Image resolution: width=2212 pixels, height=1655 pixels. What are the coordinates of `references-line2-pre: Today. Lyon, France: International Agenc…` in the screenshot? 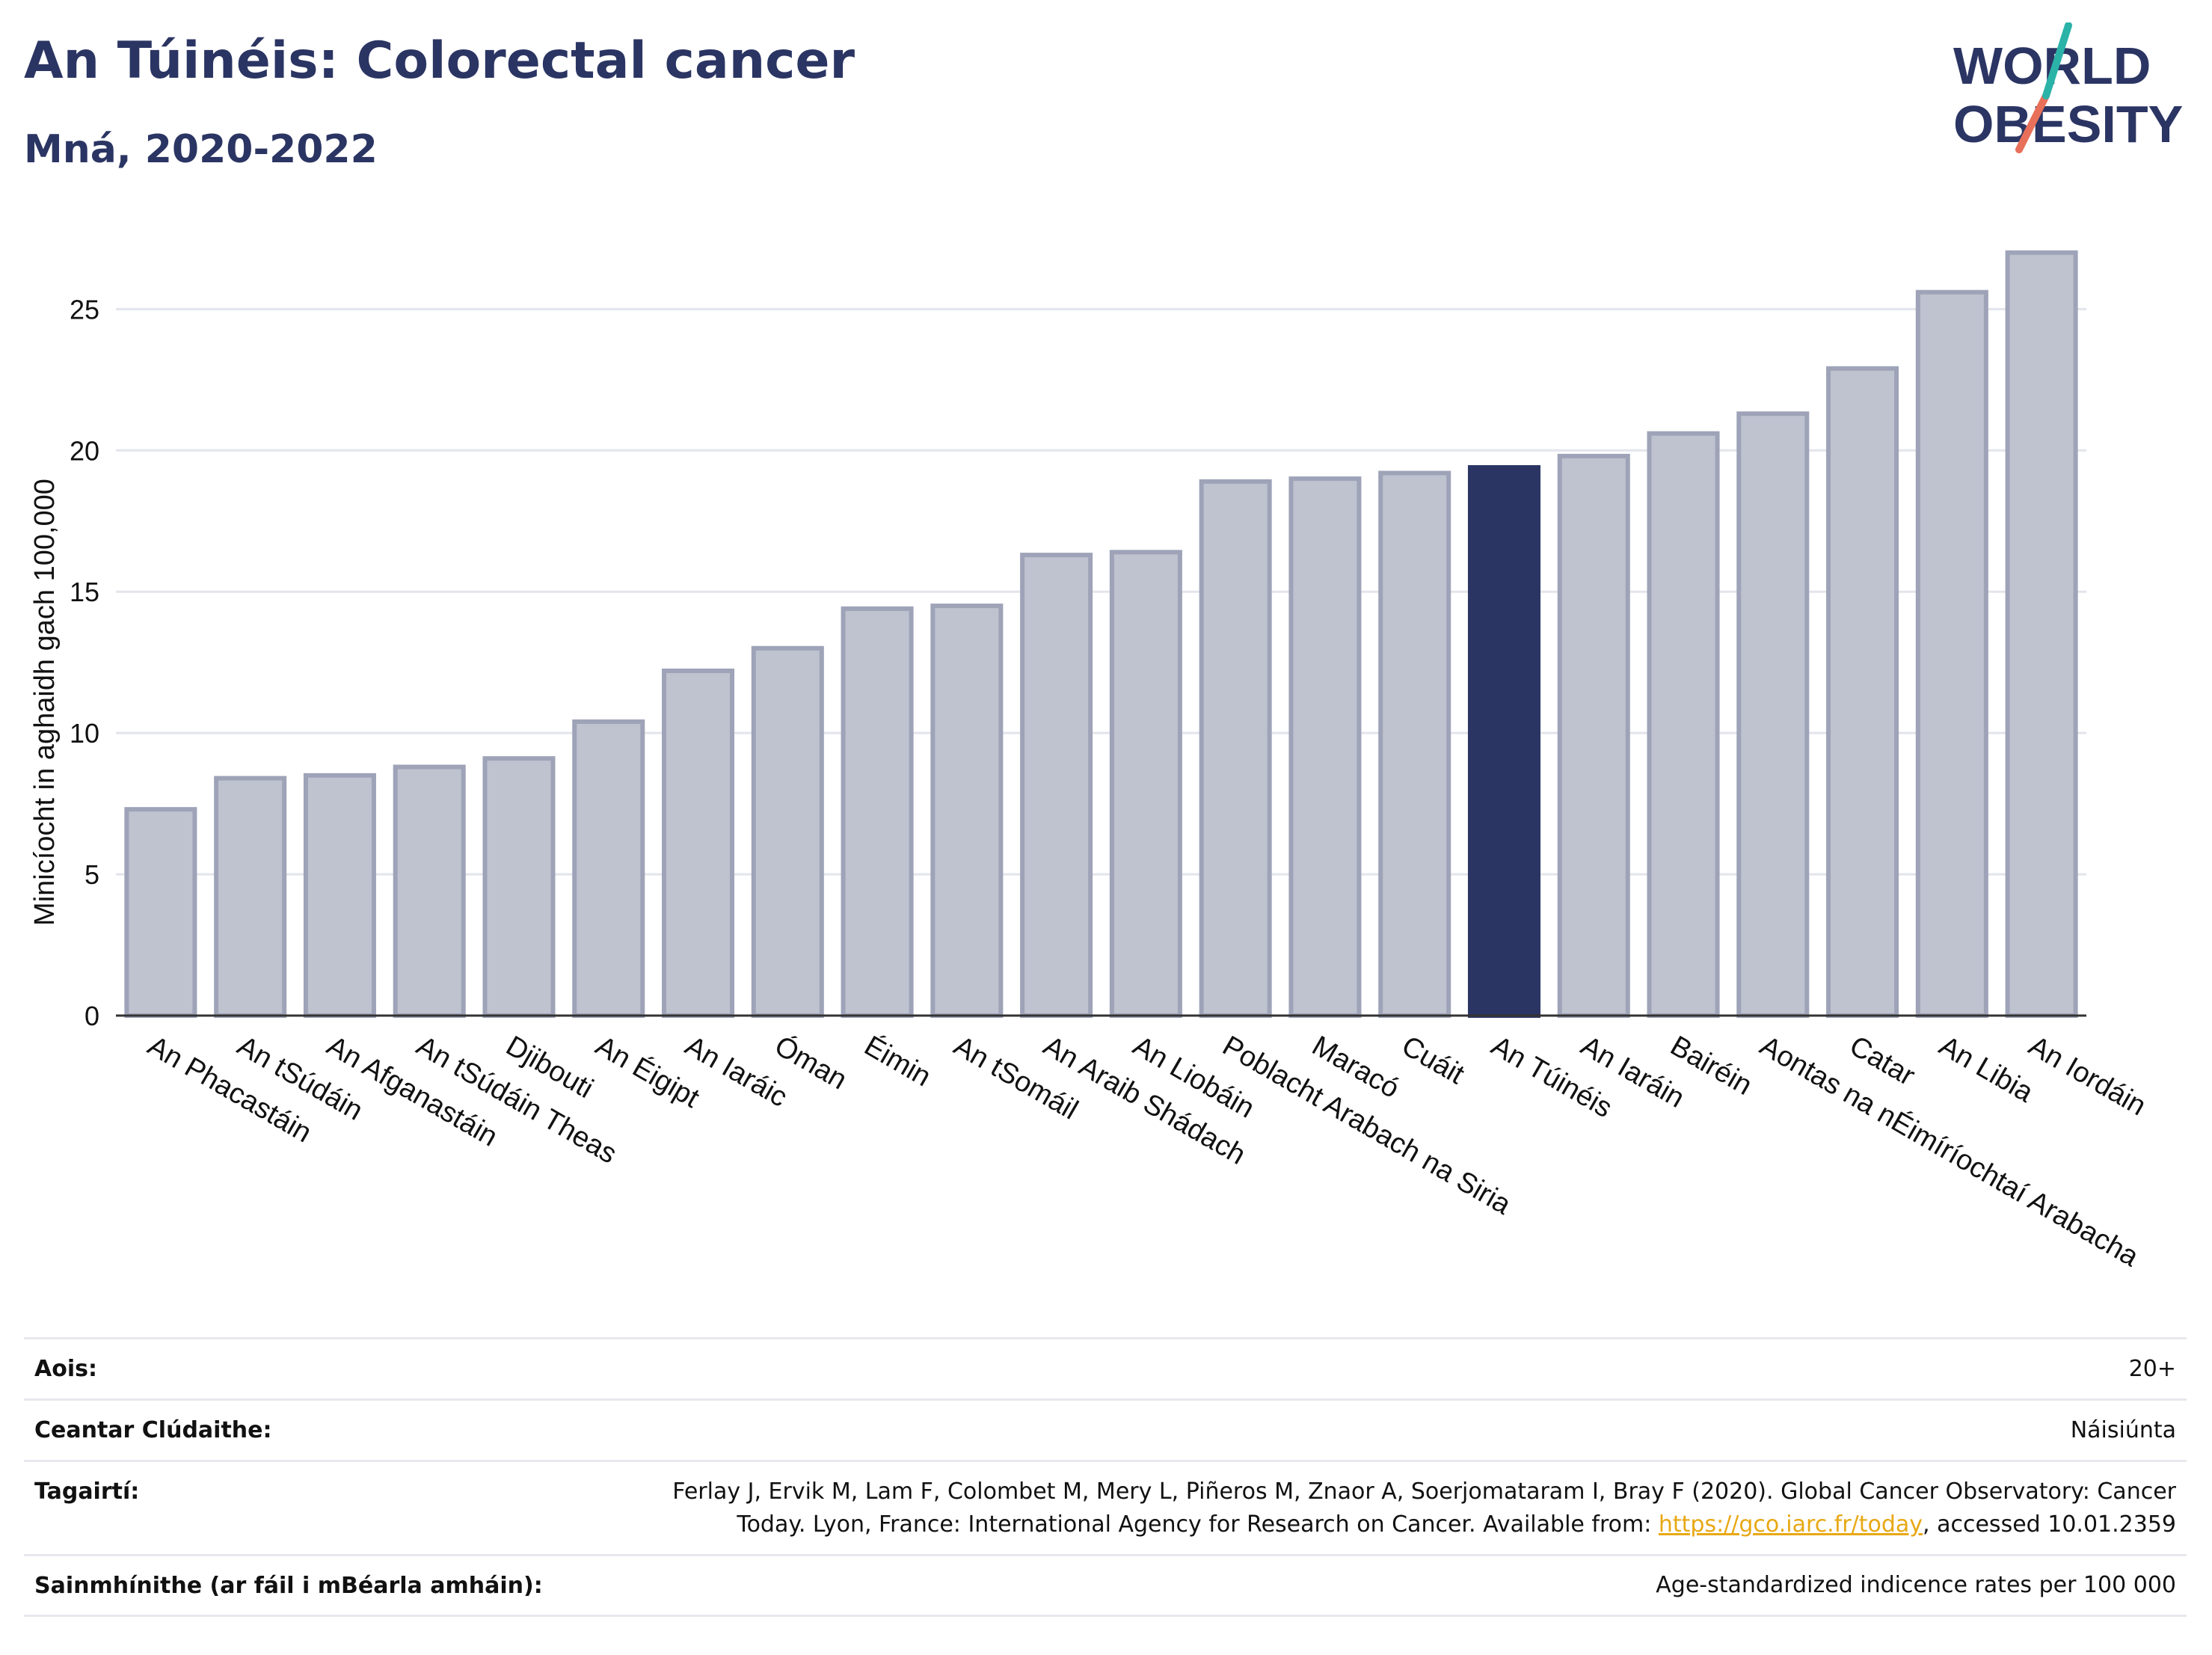 It's located at (1198, 1524).